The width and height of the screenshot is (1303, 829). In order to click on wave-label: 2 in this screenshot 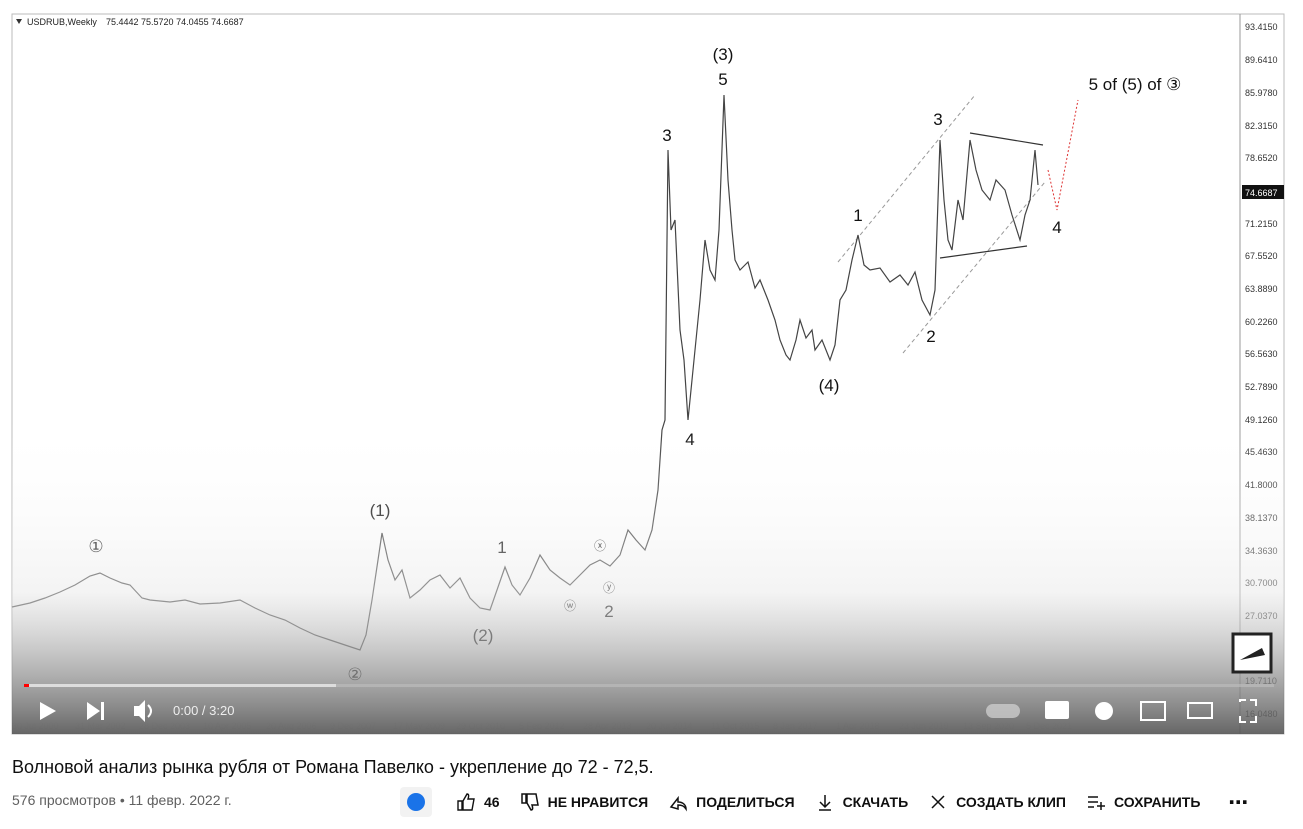, I will do `click(930, 336)`.